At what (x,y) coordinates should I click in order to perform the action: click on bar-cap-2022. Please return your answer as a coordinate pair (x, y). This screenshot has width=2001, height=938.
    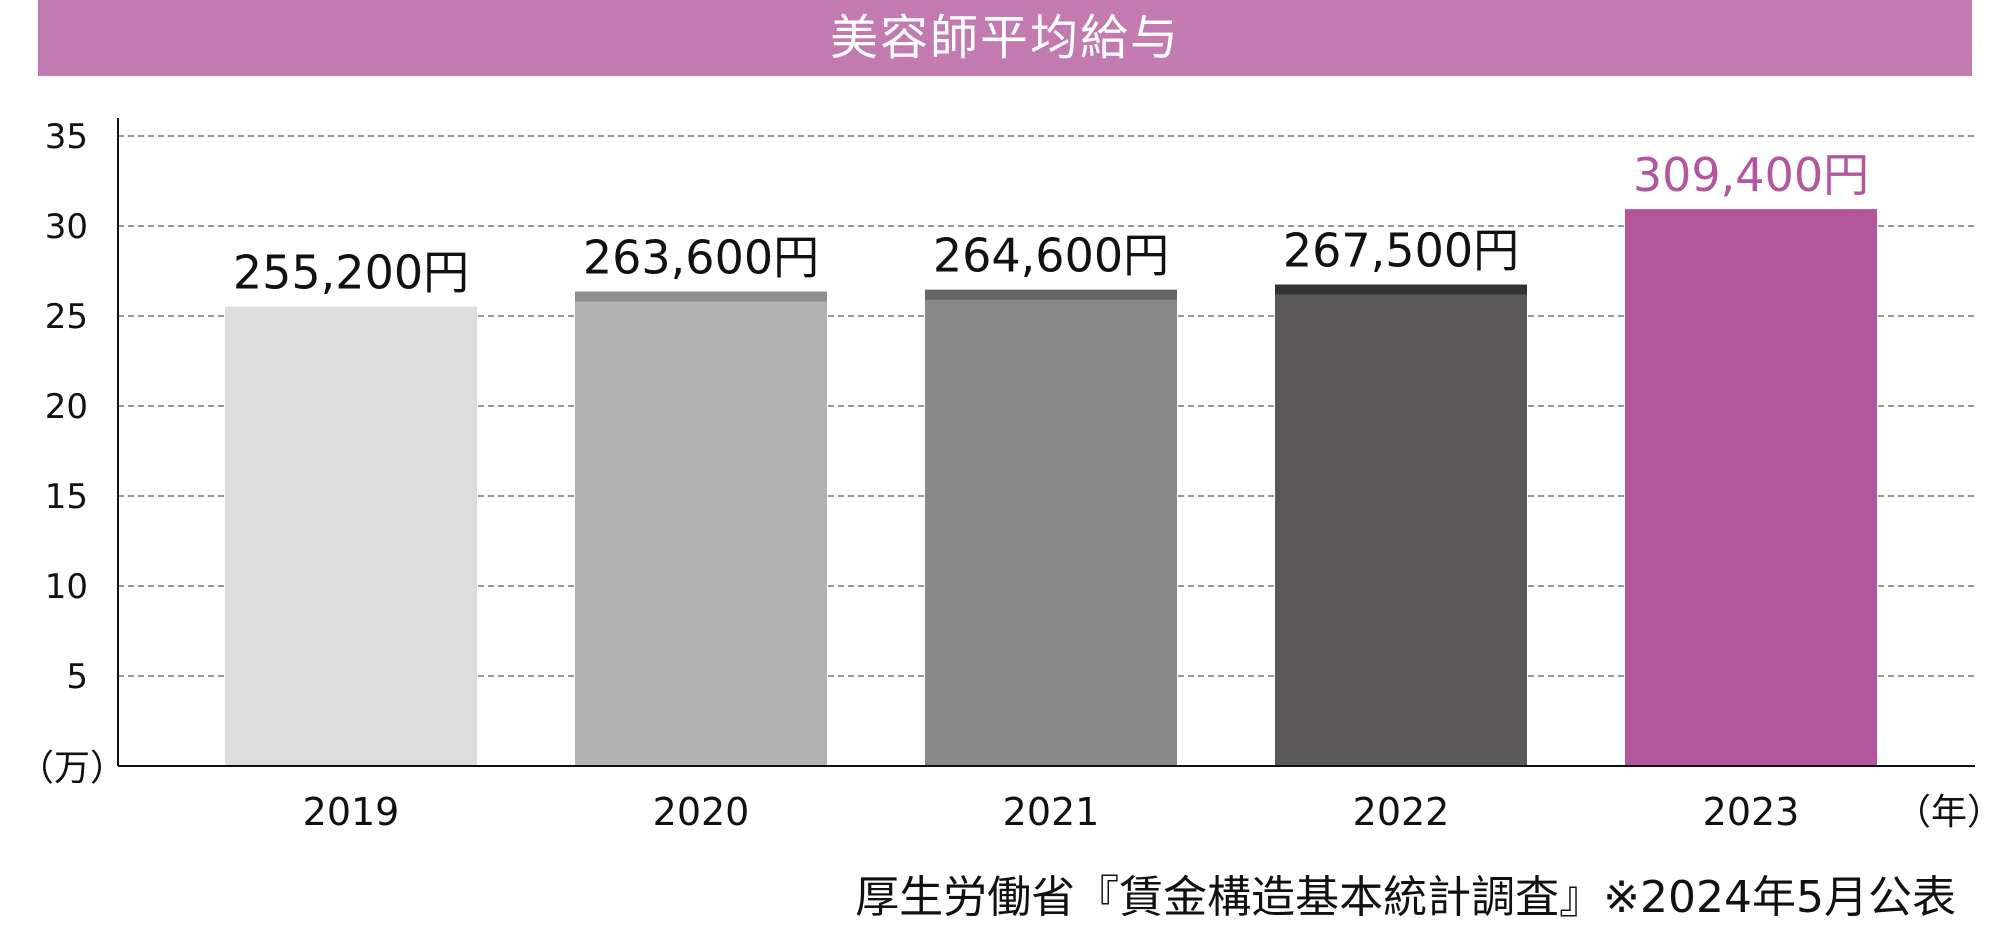
    Looking at the image, I should click on (1401, 289).